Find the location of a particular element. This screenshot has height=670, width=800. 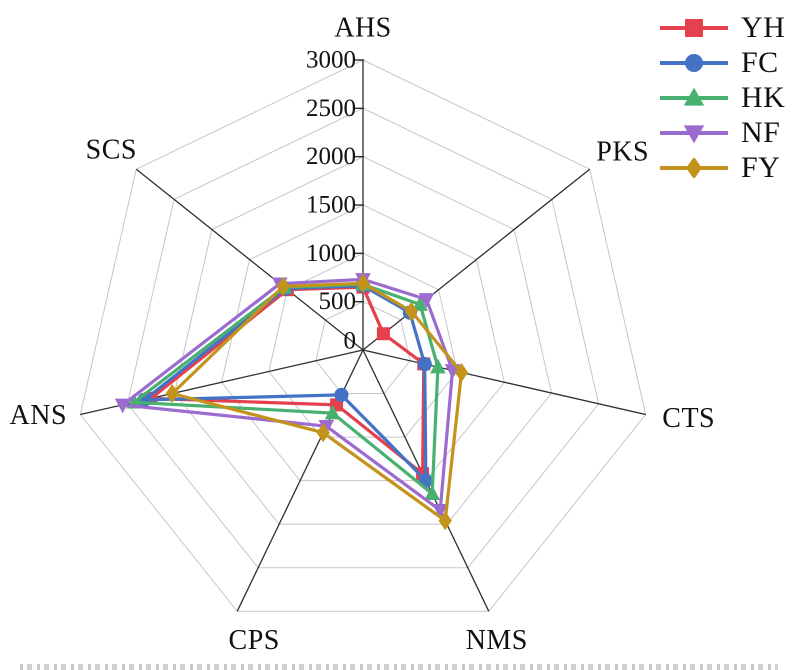

radial-tick-label-2500: 2500 is located at coordinates (331, 108).